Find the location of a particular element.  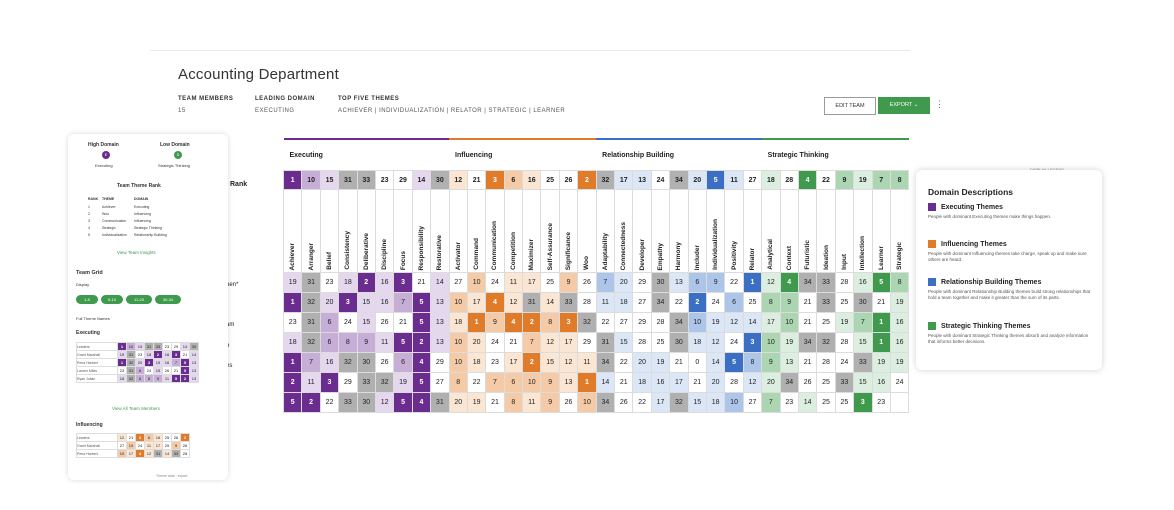

team-rank-cell: 22 is located at coordinates (826, 180).